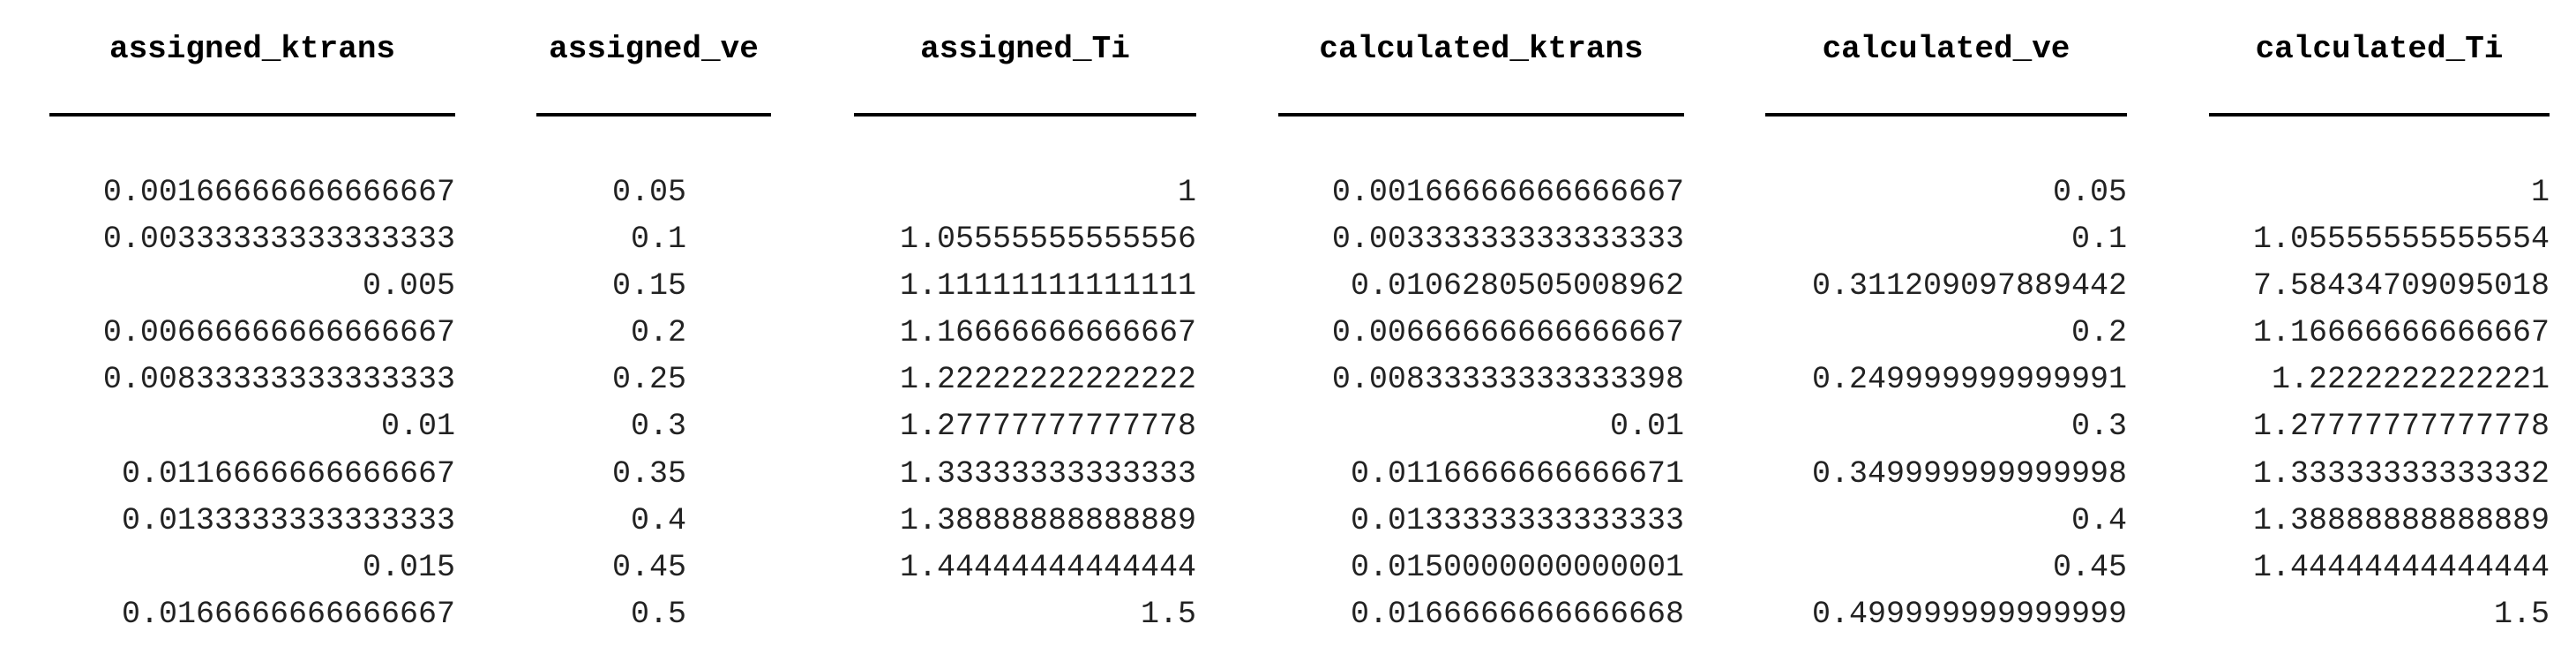 This screenshot has width=2576, height=654. I want to click on table-cell: 0.499999999999999, so click(1969, 614).